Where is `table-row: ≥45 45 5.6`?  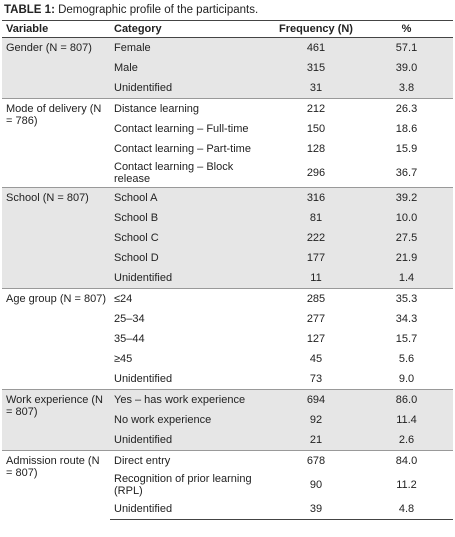
table-row: ≥45 45 5.6 is located at coordinates (227, 359).